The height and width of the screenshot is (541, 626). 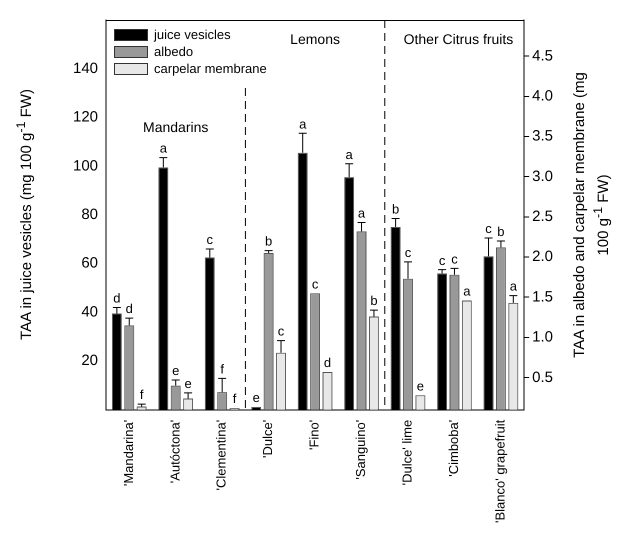 What do you see at coordinates (128, 453) in the screenshot?
I see `x-tick-label: 'Mandarina'` at bounding box center [128, 453].